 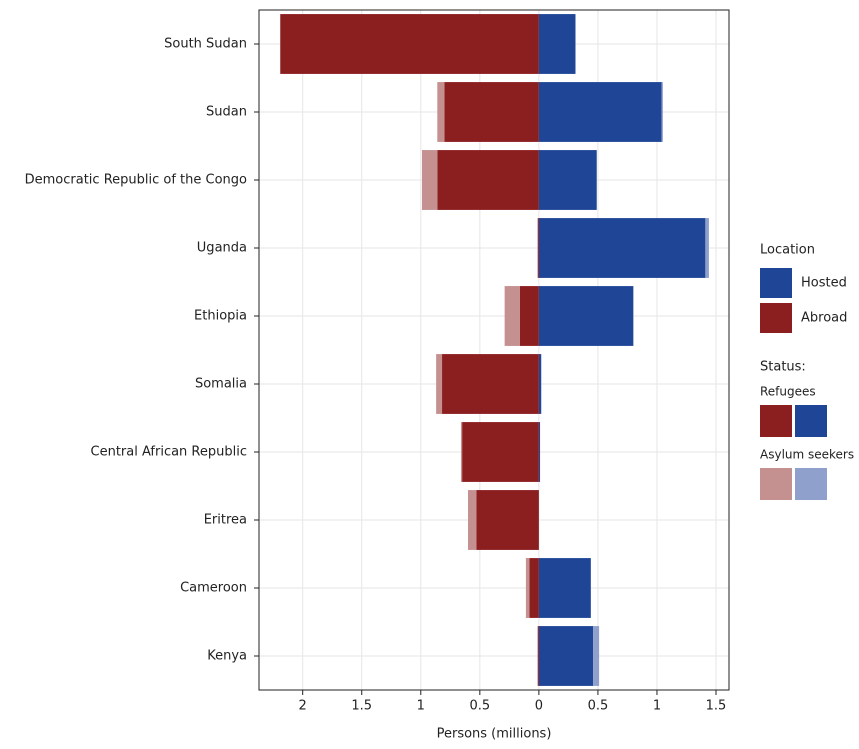 I want to click on x-tick-label: 0, so click(x=539, y=706).